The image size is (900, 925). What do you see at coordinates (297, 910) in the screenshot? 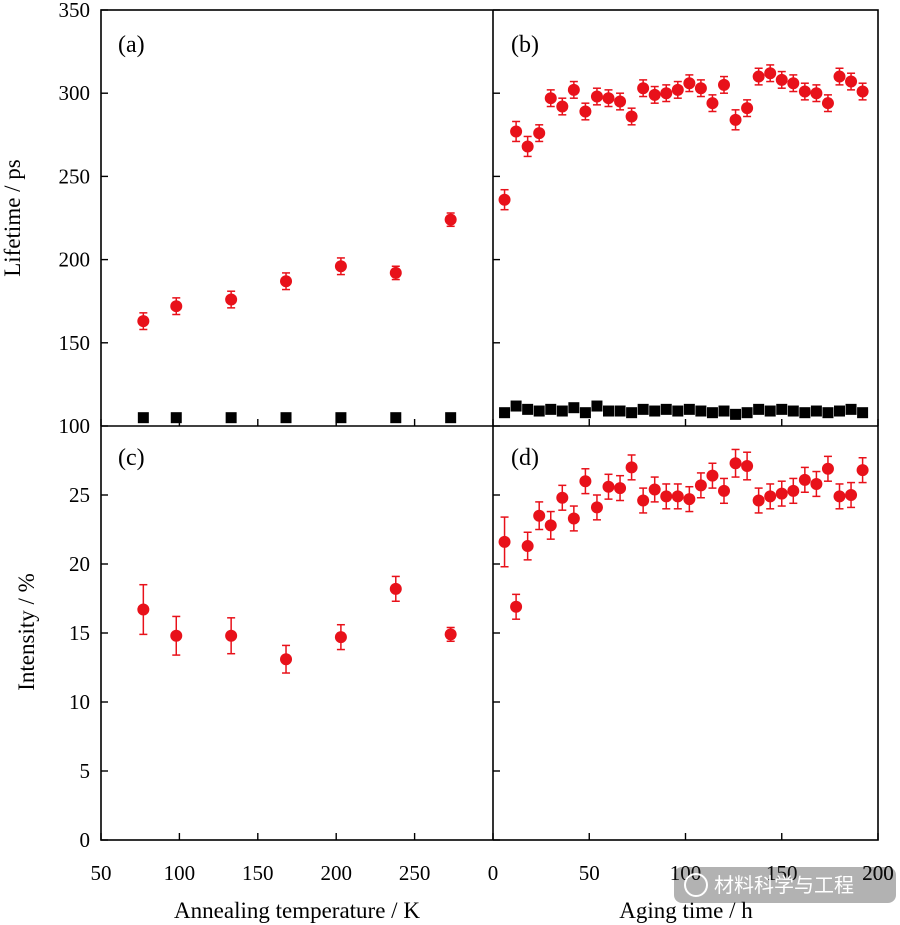
I see `x-axis-title-annealing: Annealing temperature / K` at bounding box center [297, 910].